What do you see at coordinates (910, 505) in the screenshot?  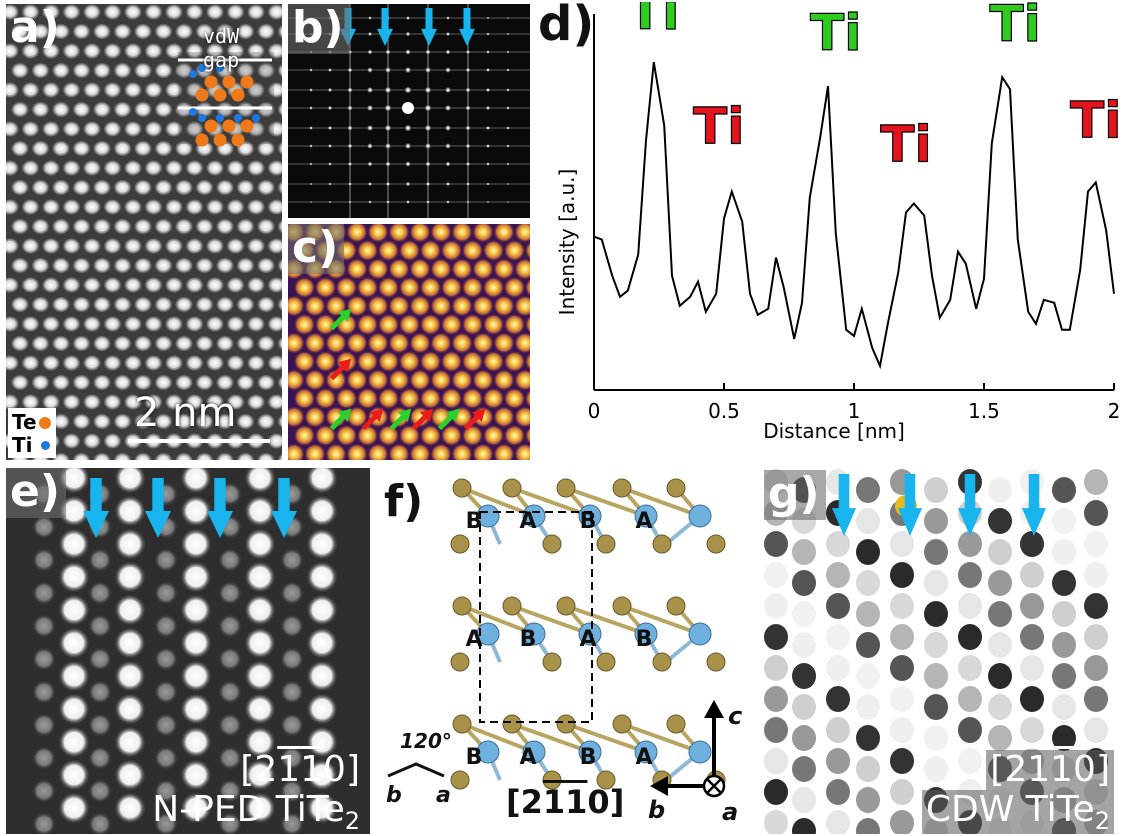 I see `cyan-arrow-icon` at bounding box center [910, 505].